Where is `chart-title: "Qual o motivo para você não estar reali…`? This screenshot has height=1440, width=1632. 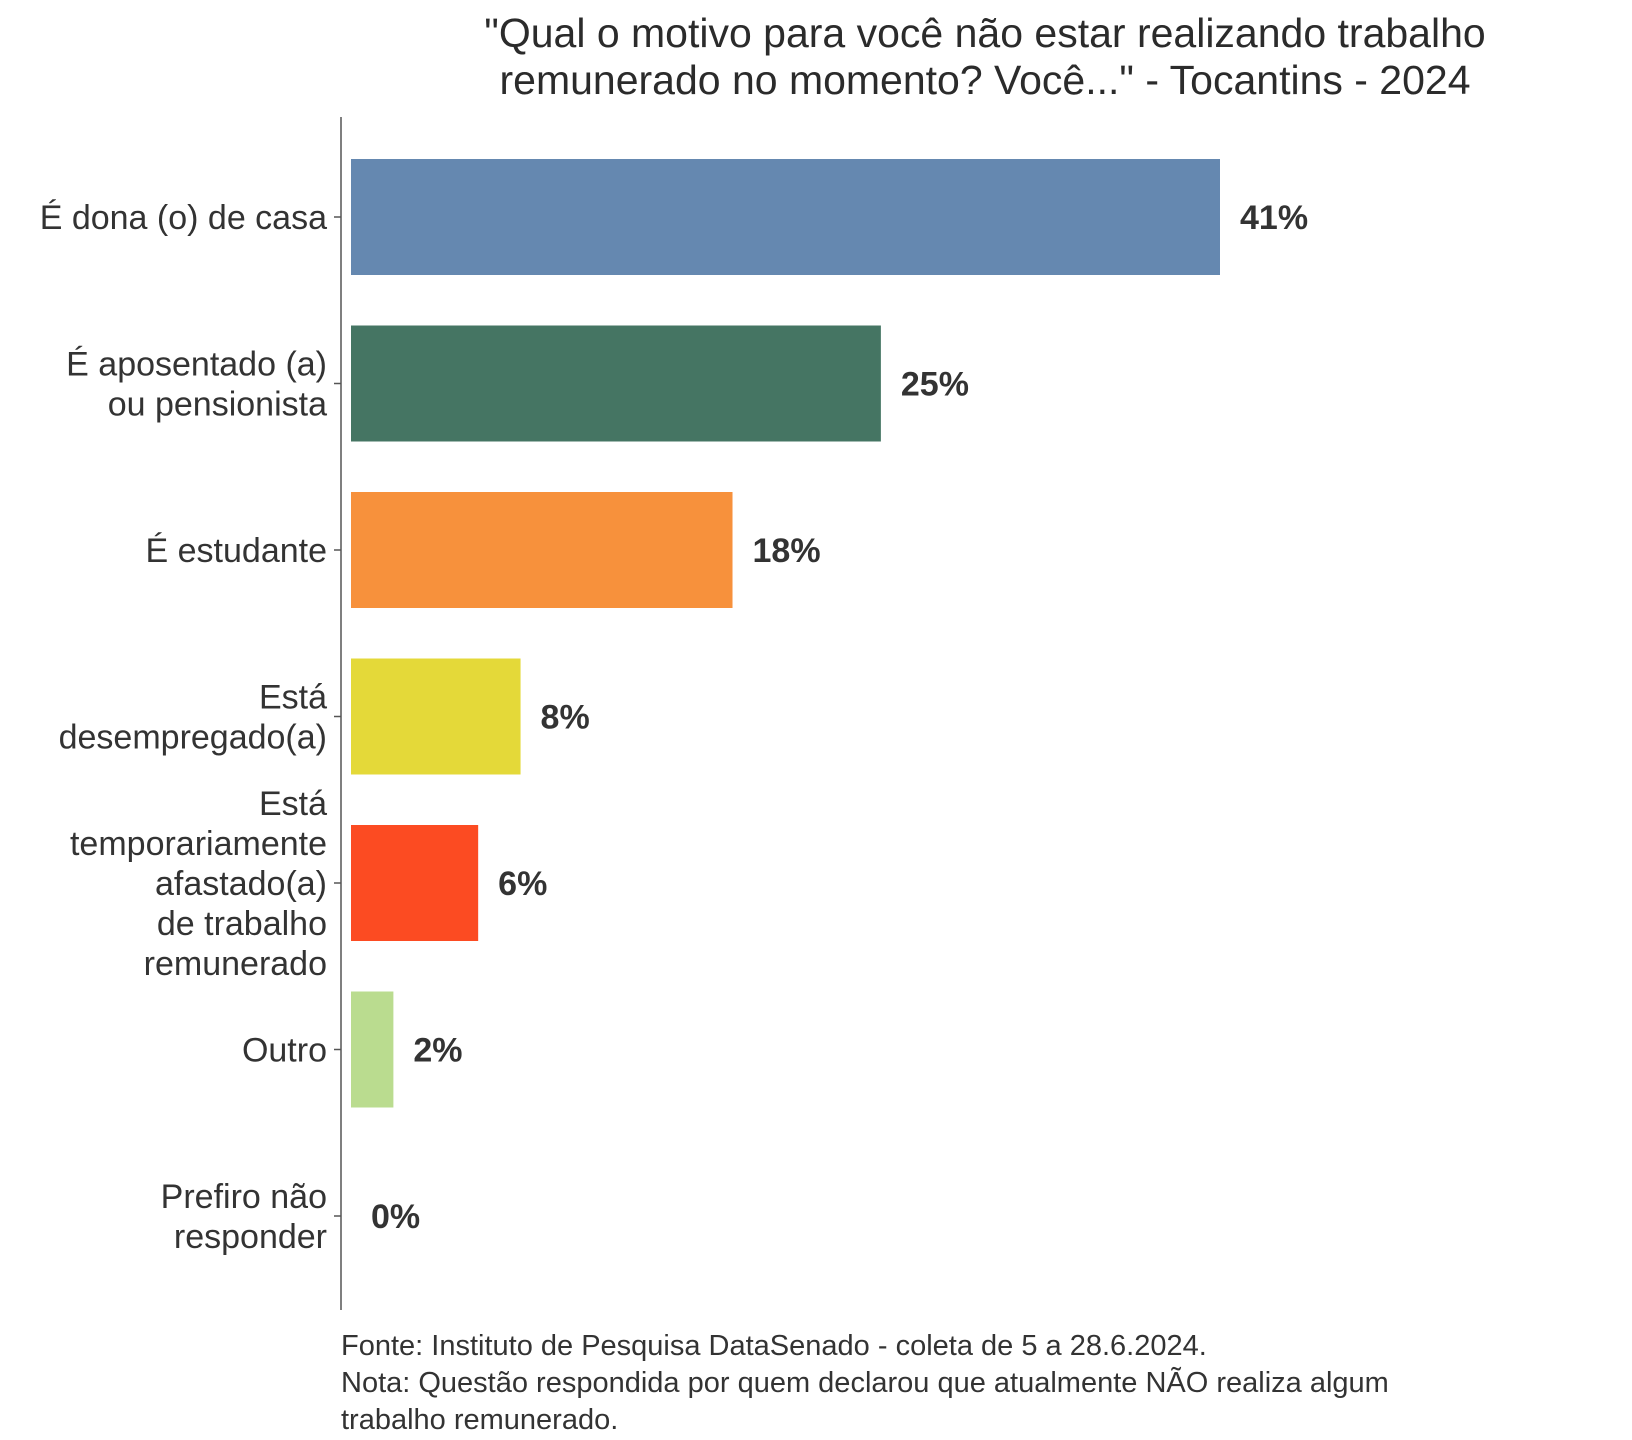
chart-title: "Qual o motivo para você não estar reali… is located at coordinates (985, 57).